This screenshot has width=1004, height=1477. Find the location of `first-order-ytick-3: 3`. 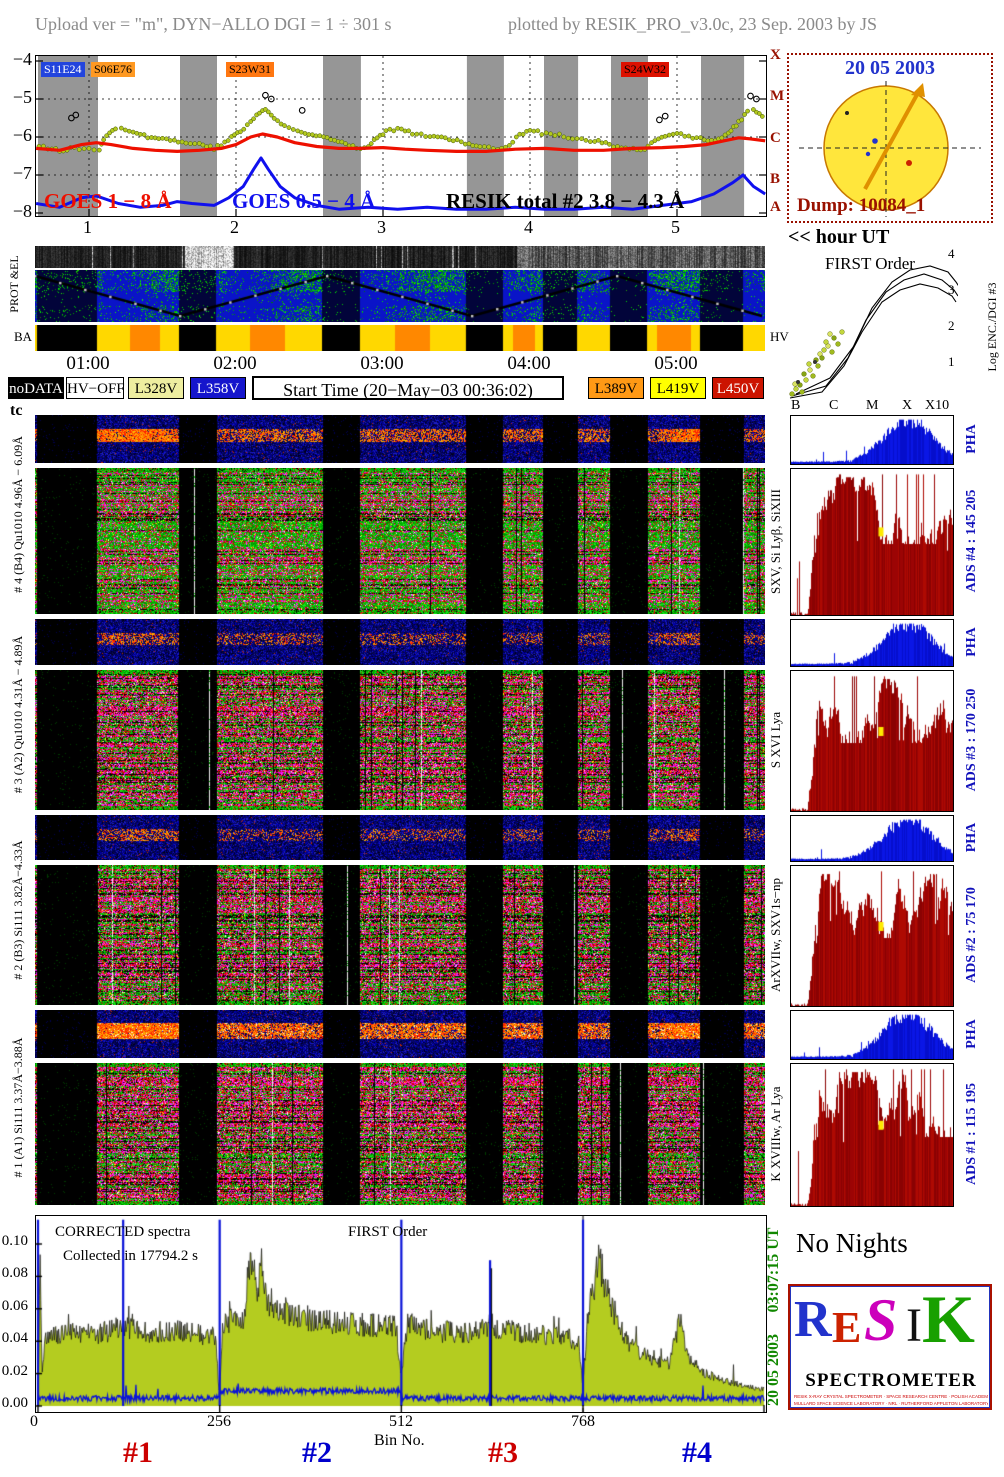

first-order-ytick-3: 3 is located at coordinates (951, 289).